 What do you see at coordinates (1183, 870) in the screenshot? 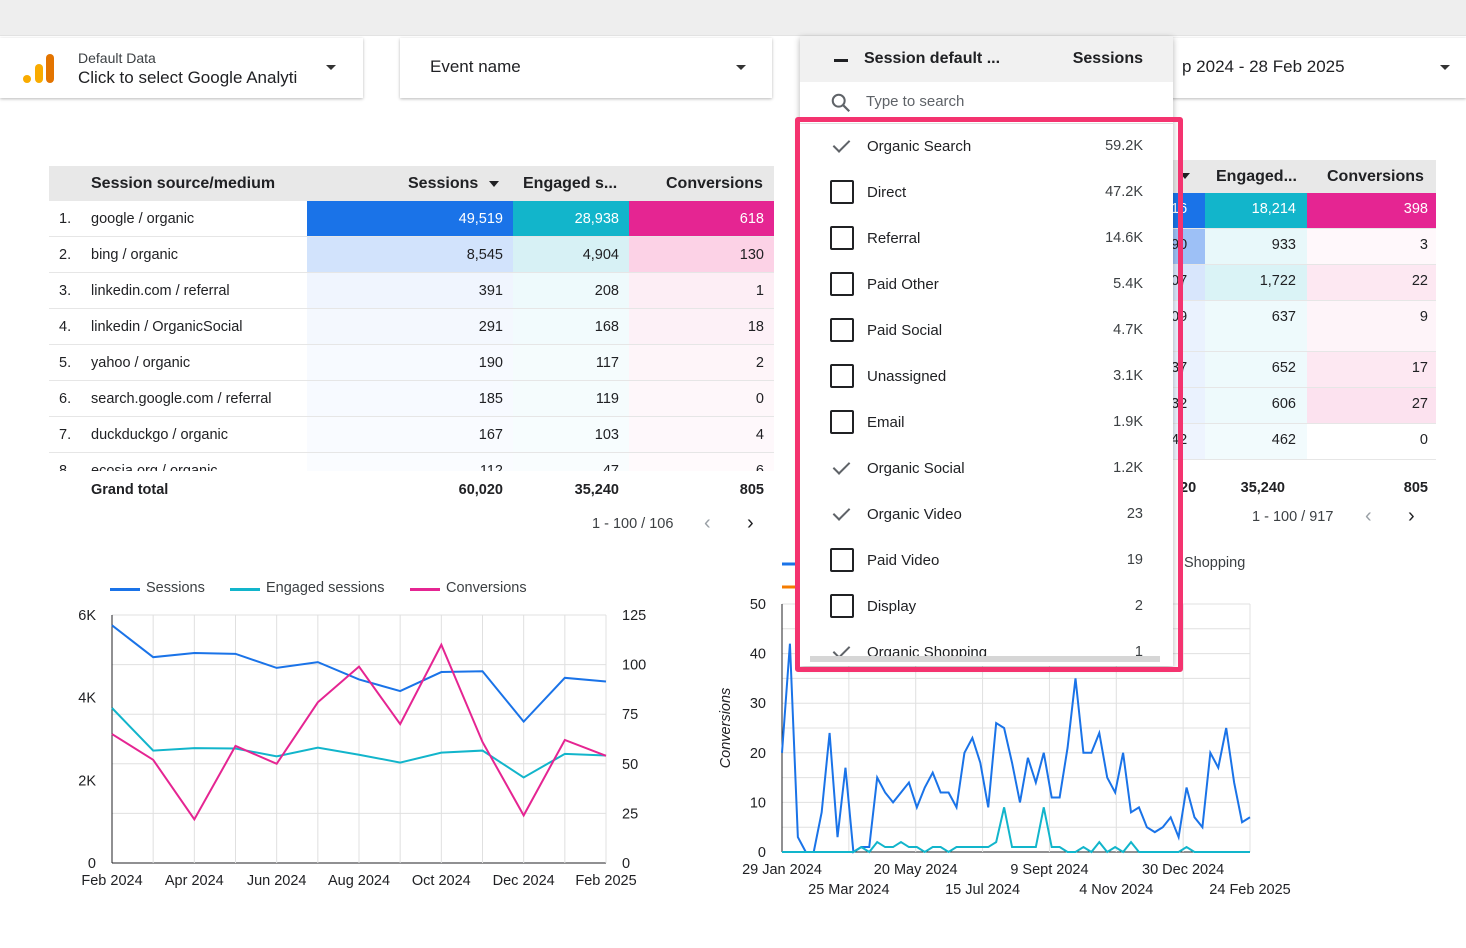
I see `x-tick-label: 30 Dec 2024` at bounding box center [1183, 870].